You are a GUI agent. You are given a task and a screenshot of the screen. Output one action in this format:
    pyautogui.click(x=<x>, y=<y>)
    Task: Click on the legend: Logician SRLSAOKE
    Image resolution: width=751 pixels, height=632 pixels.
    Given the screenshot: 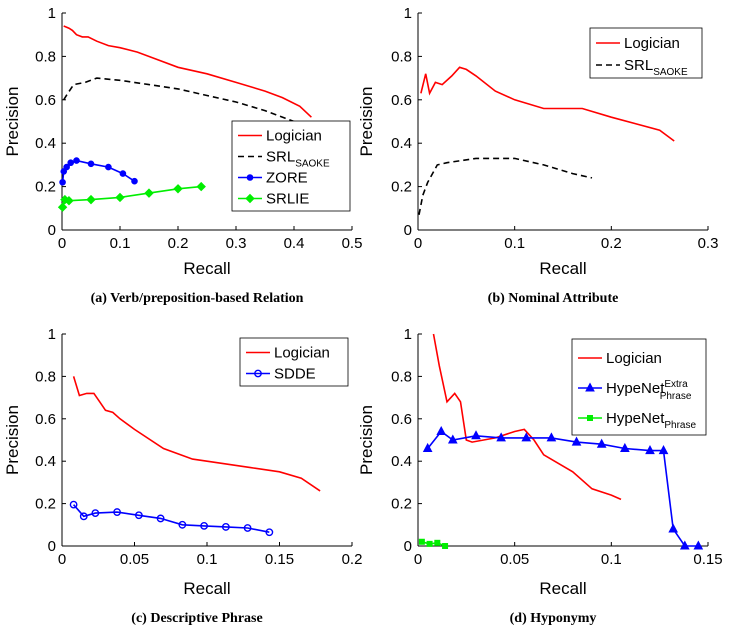 What is the action you would take?
    pyautogui.click(x=646, y=53)
    